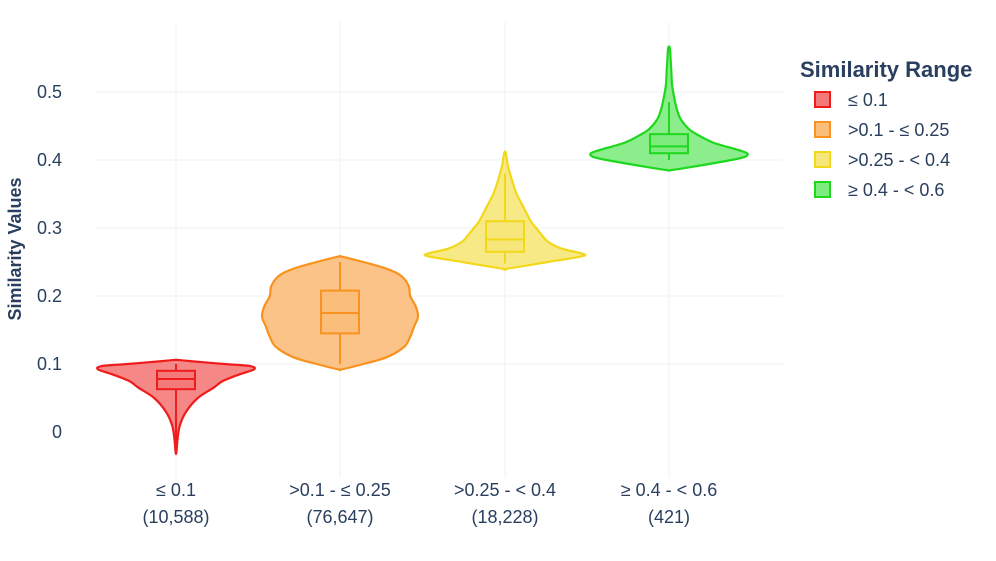 This screenshot has width=996, height=561. Describe the element at coordinates (15, 248) in the screenshot. I see `y-axis-label: Similarity Values` at that location.